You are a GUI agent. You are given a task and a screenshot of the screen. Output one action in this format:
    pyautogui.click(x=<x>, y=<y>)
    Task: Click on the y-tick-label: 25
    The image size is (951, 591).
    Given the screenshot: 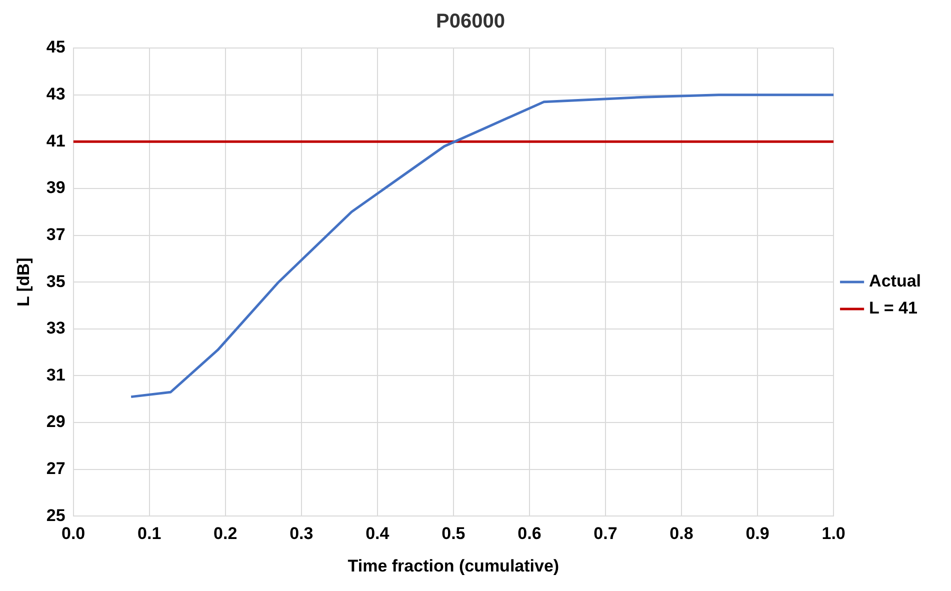 What is the action you would take?
    pyautogui.click(x=56, y=515)
    